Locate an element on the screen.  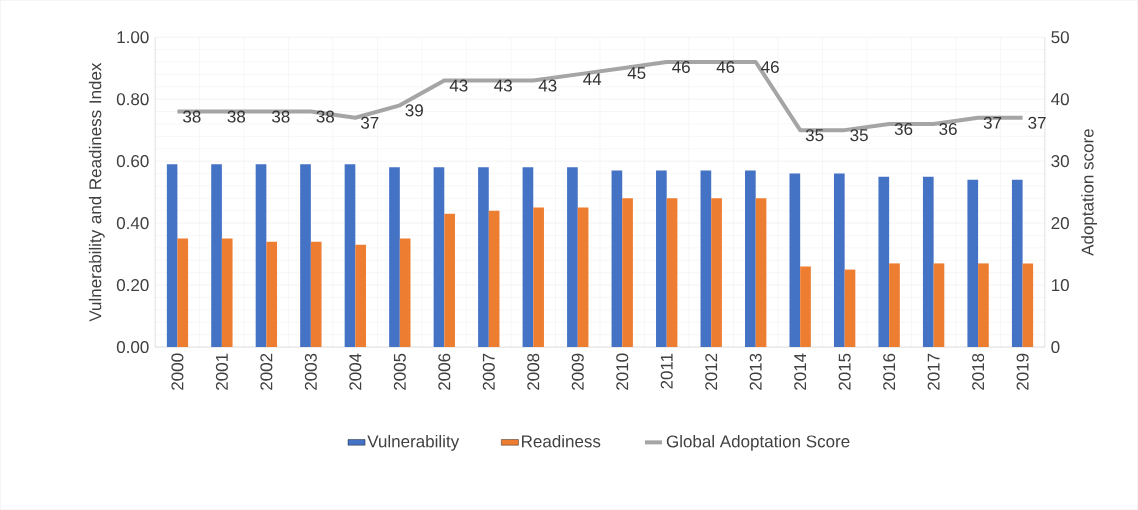
data-label: 39 is located at coordinates (414, 110).